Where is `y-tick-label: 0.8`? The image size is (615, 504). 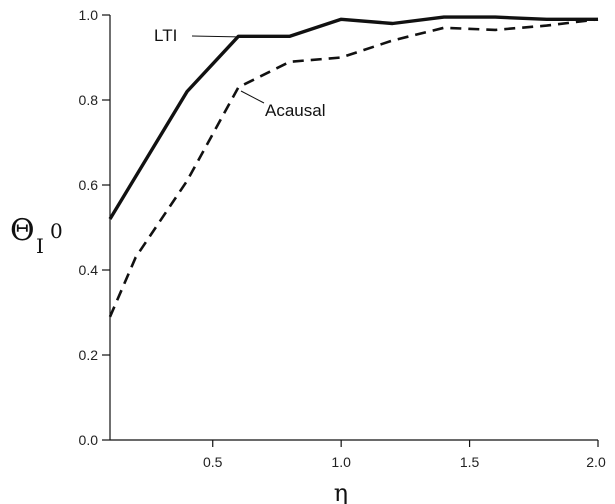
y-tick-label: 0.8 is located at coordinates (89, 100).